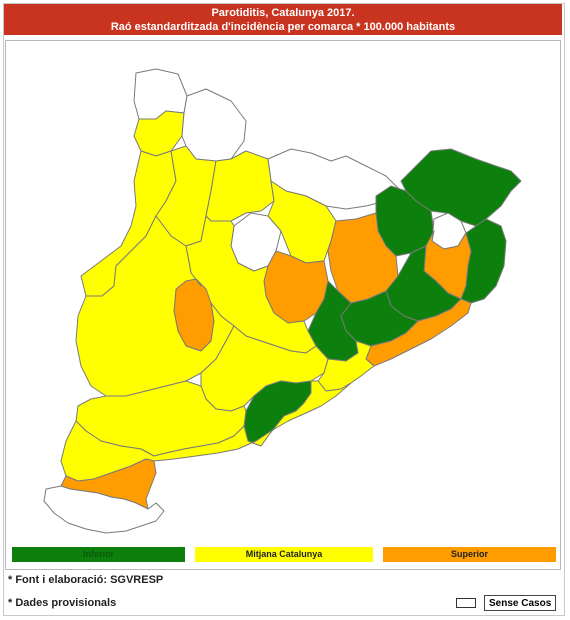  I want to click on region-north-west-top, so click(159, 133).